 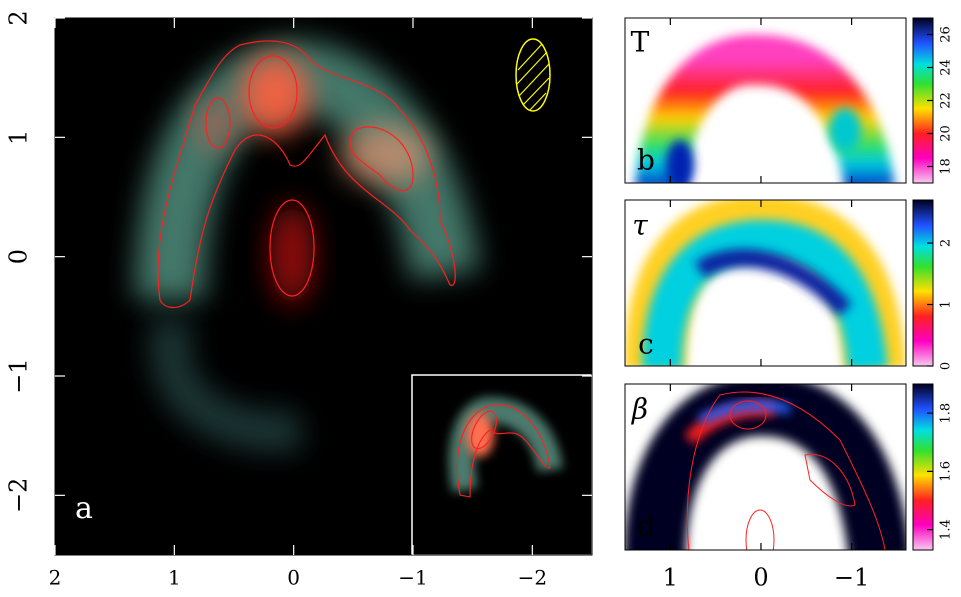 I want to click on panel-label: b, so click(x=646, y=160).